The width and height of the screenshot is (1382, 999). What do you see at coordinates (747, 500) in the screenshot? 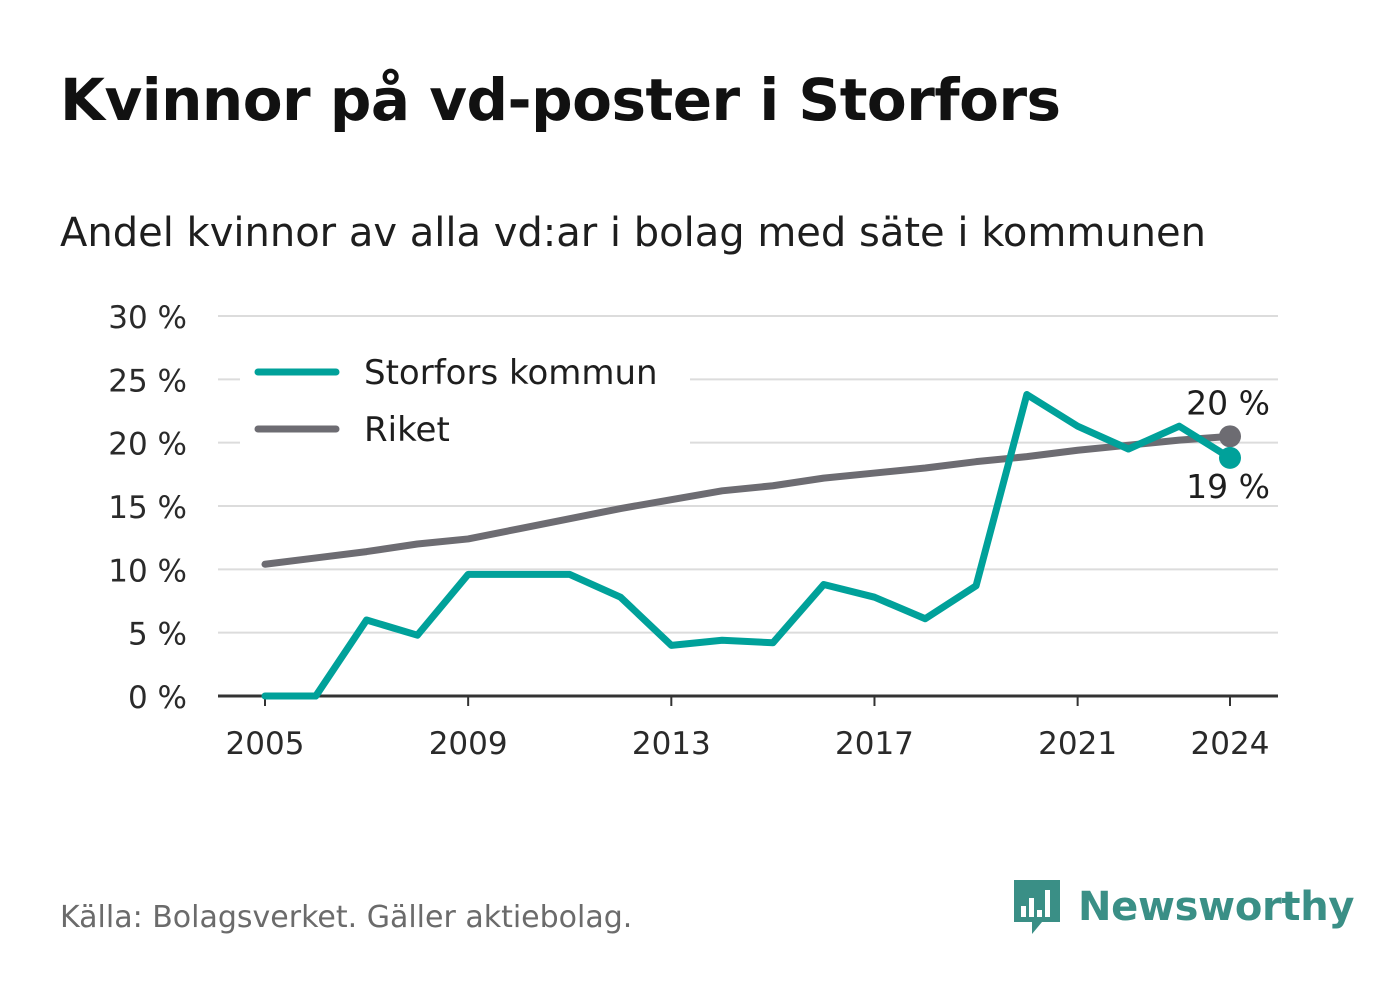
I see `series-line-riket` at bounding box center [747, 500].